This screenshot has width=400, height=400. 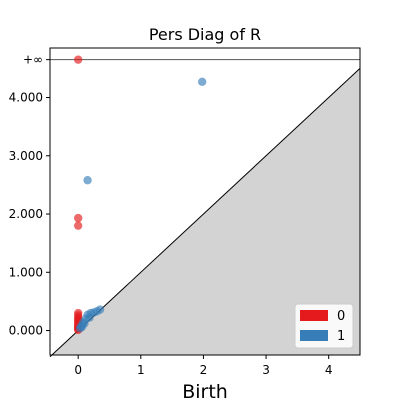 What do you see at coordinates (26, 214) in the screenshot?
I see `y-tick-label: 2.000` at bounding box center [26, 214].